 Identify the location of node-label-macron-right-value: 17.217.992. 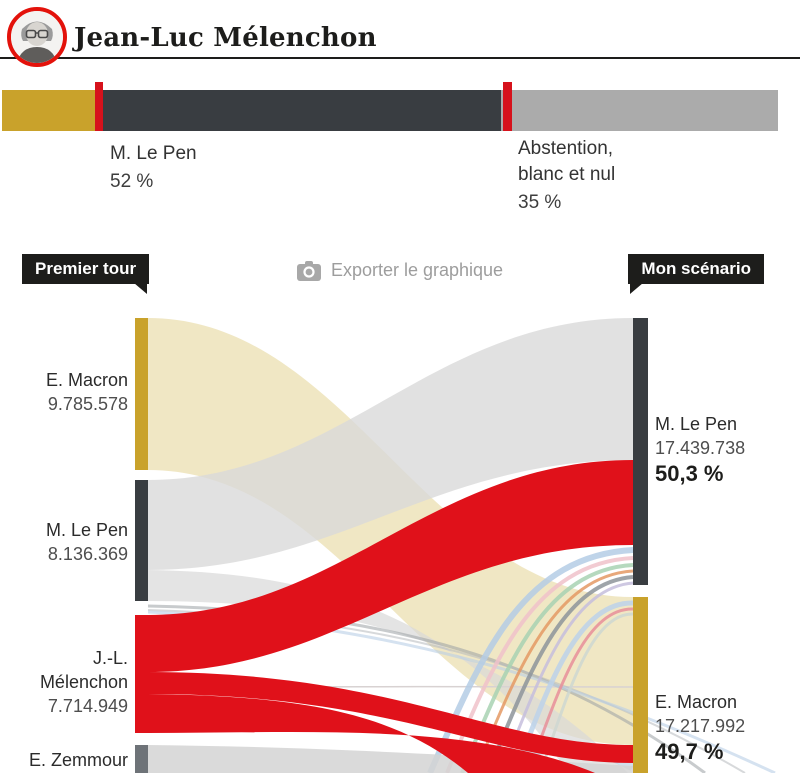
(700, 726).